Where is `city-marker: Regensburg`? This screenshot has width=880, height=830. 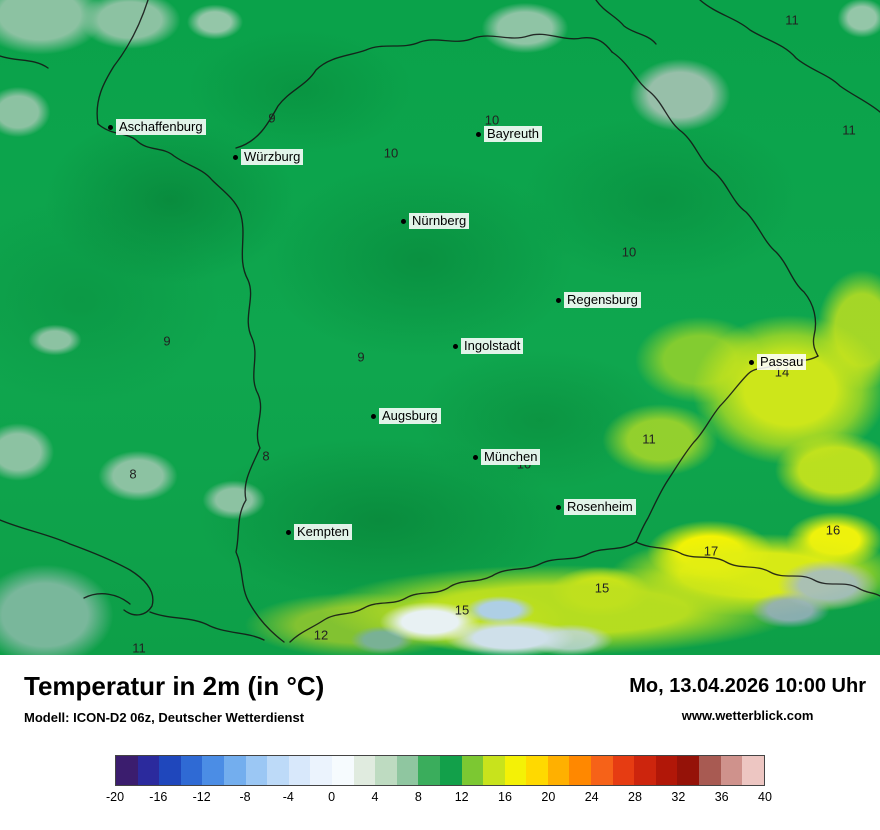
city-marker: Regensburg is located at coordinates (598, 300).